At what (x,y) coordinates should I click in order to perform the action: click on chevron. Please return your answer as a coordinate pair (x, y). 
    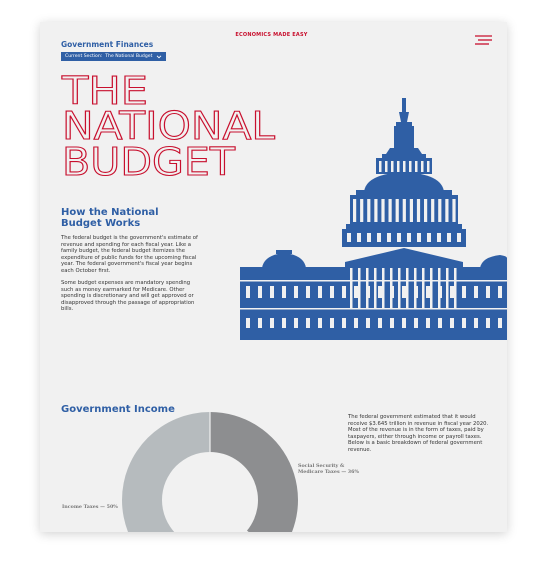
    Looking at the image, I should click on (159, 57).